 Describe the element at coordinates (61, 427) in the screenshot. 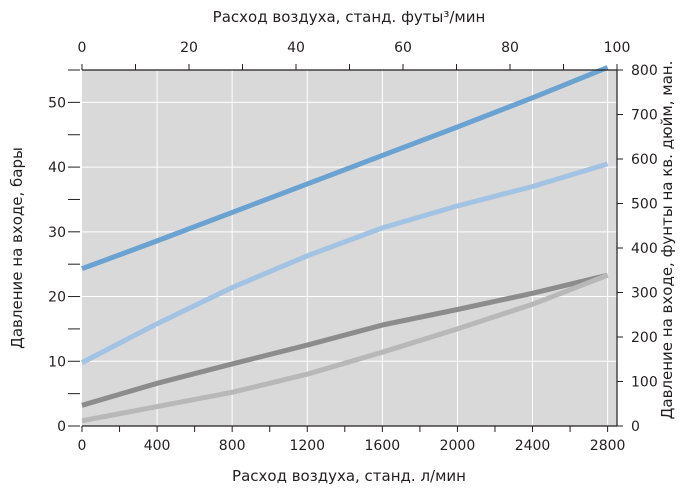

I see `y-left-tick-label: 0` at that location.